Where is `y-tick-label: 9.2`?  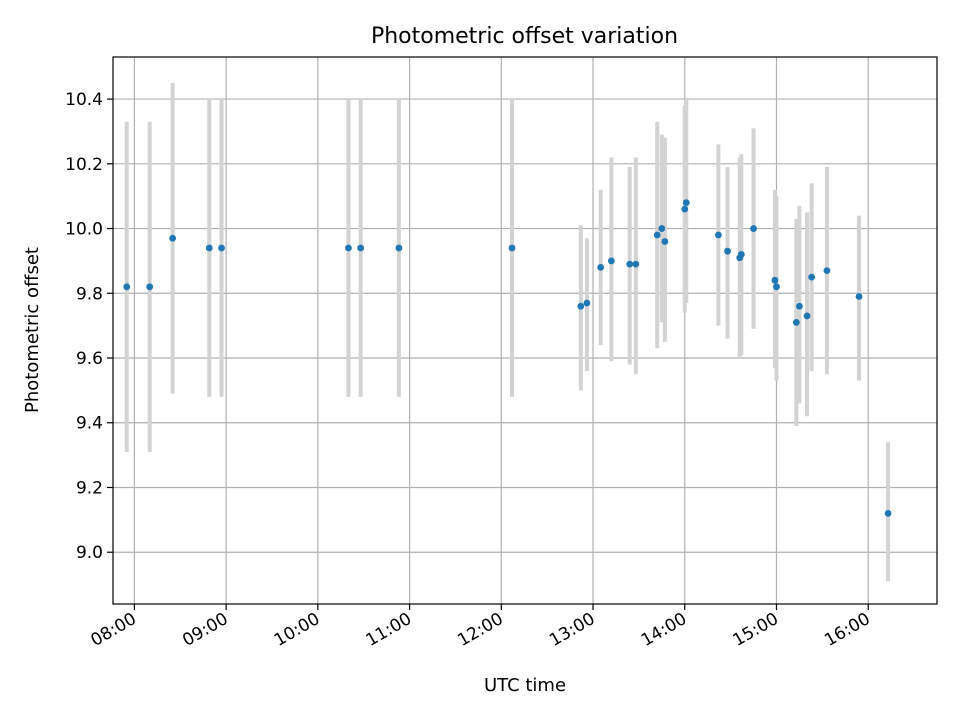
y-tick-label: 9.2 is located at coordinates (89, 488).